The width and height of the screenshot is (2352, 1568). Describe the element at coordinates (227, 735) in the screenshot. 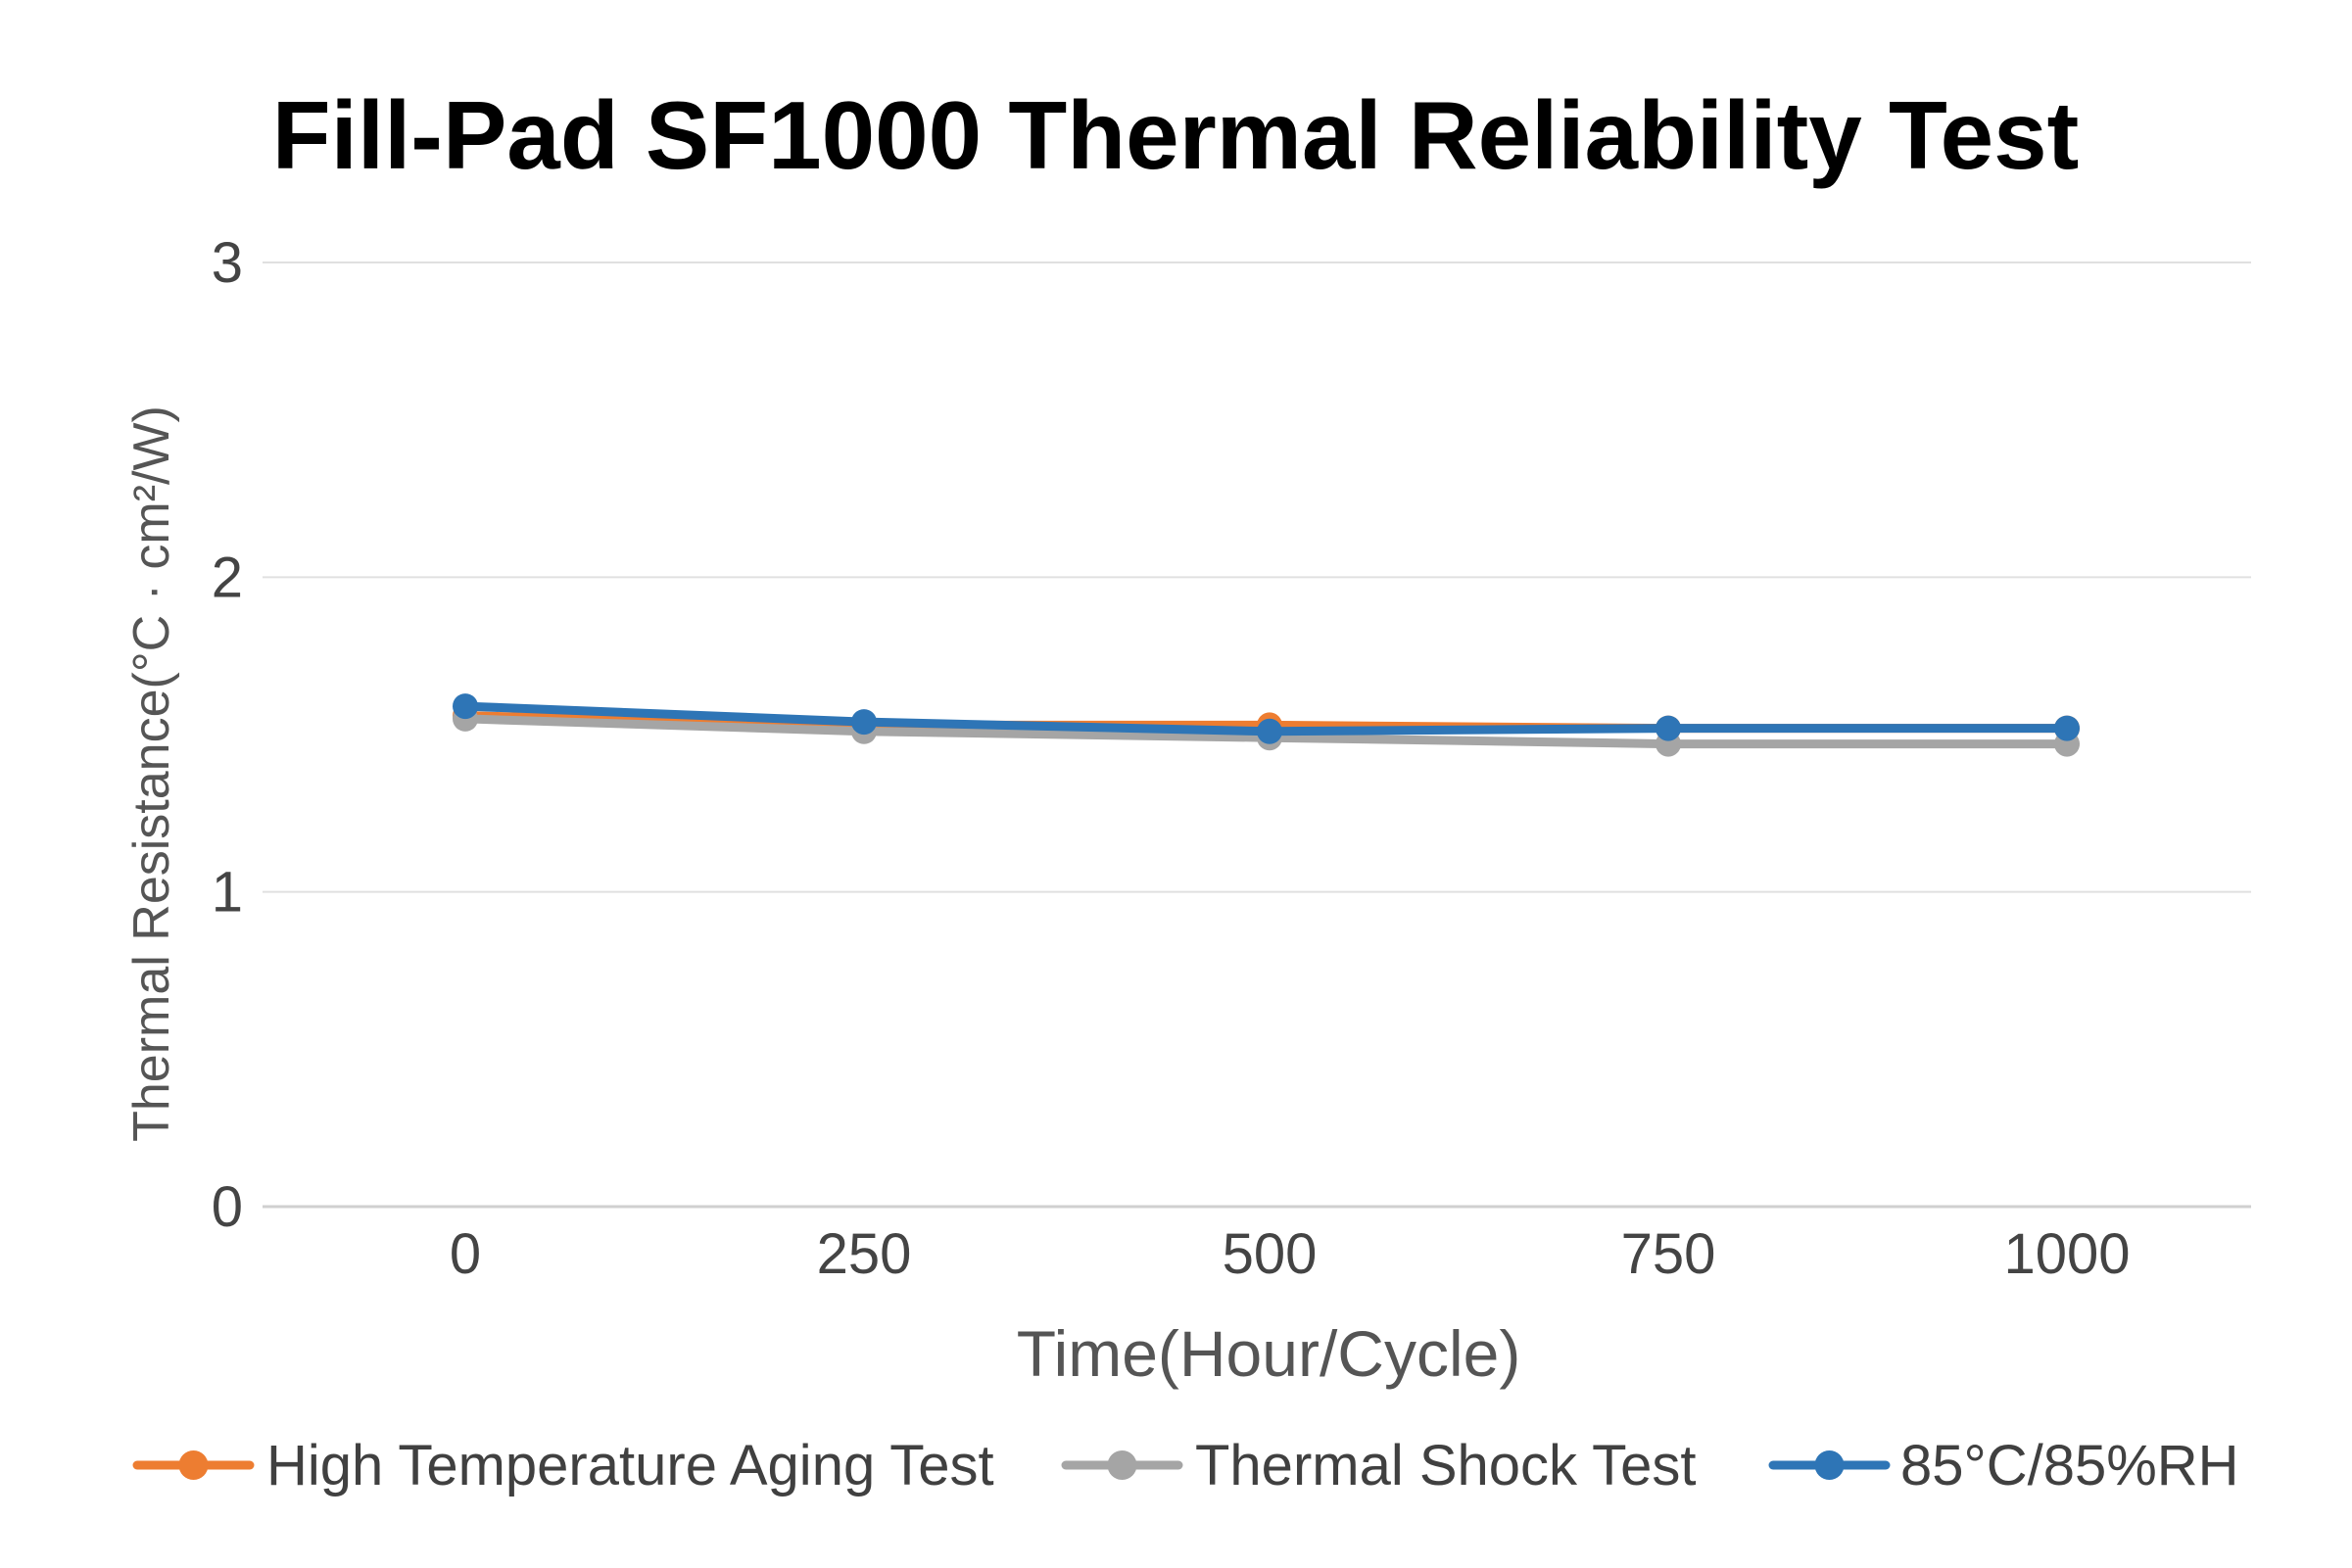

I see `y-axis-ticks: 0 1 2 3` at that location.